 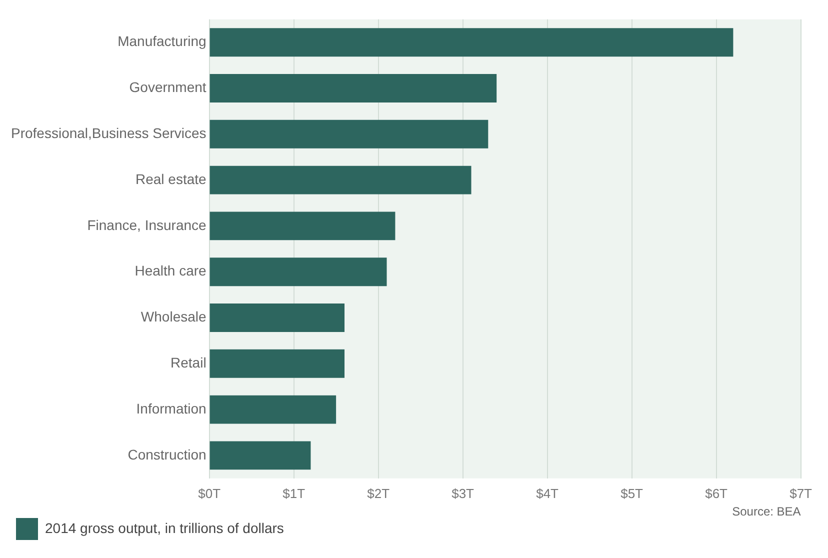 I want to click on y-tick-label: Construction, so click(x=167, y=454).